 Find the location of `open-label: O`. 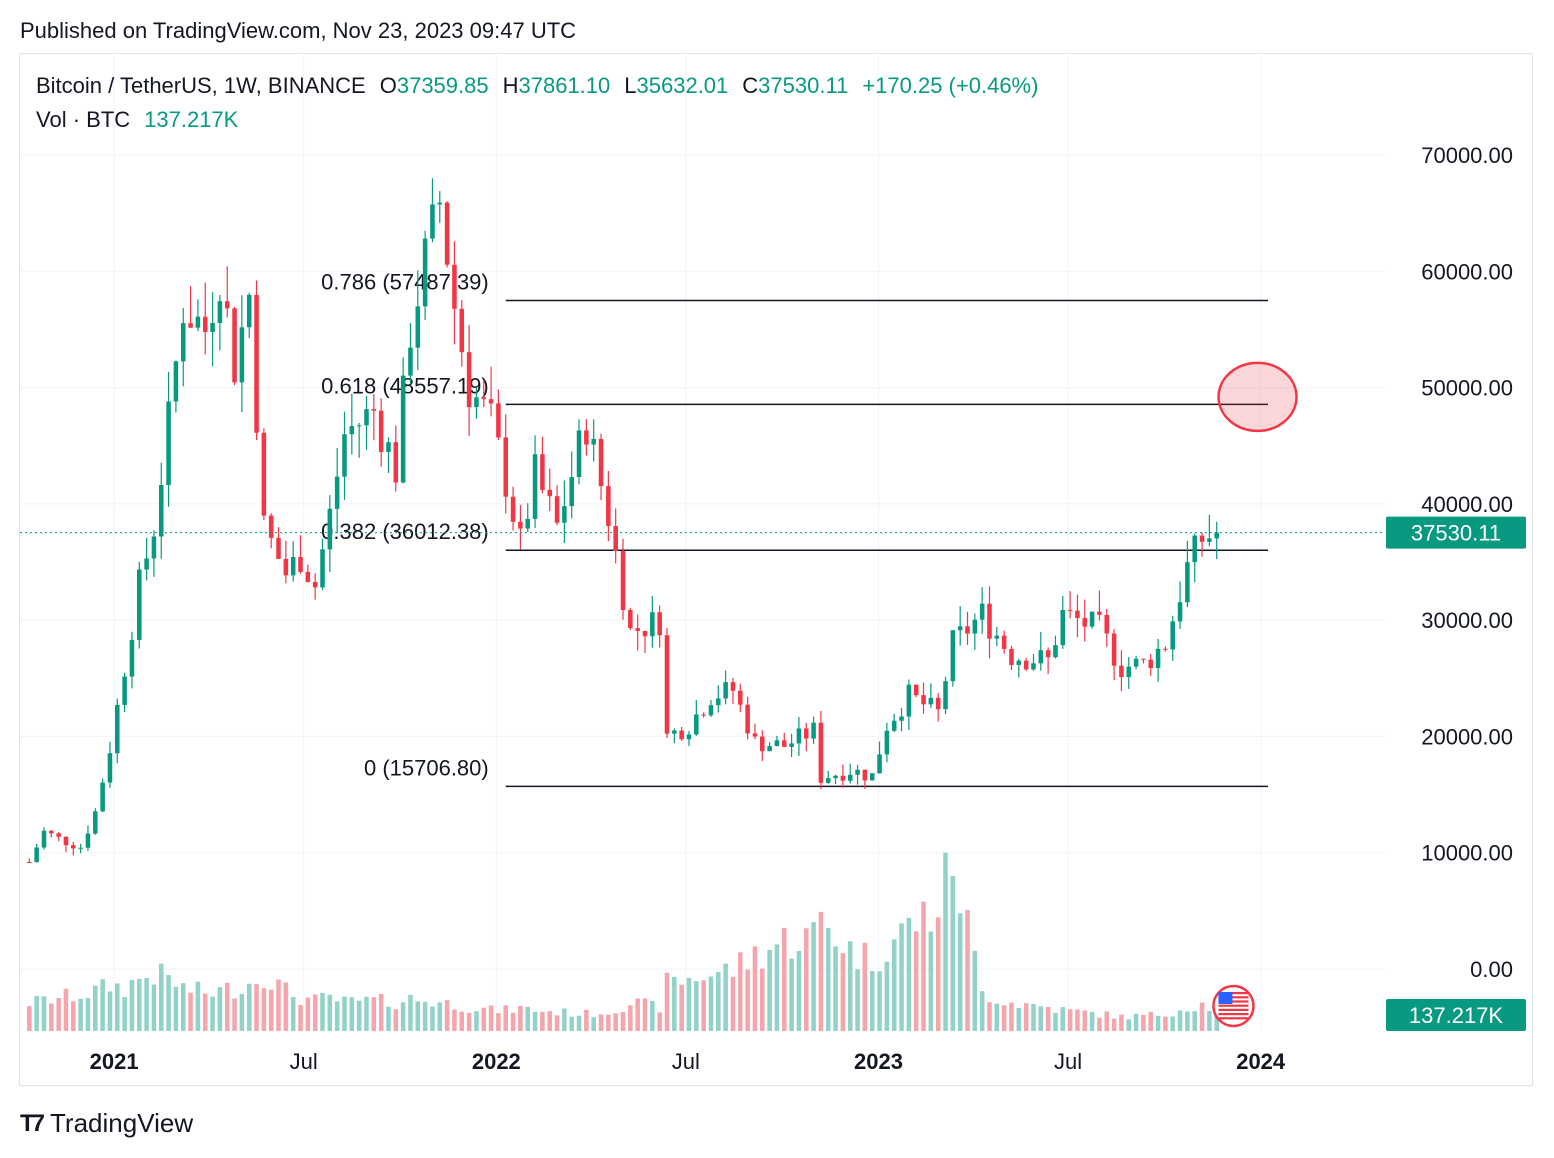

open-label: O is located at coordinates (388, 85).